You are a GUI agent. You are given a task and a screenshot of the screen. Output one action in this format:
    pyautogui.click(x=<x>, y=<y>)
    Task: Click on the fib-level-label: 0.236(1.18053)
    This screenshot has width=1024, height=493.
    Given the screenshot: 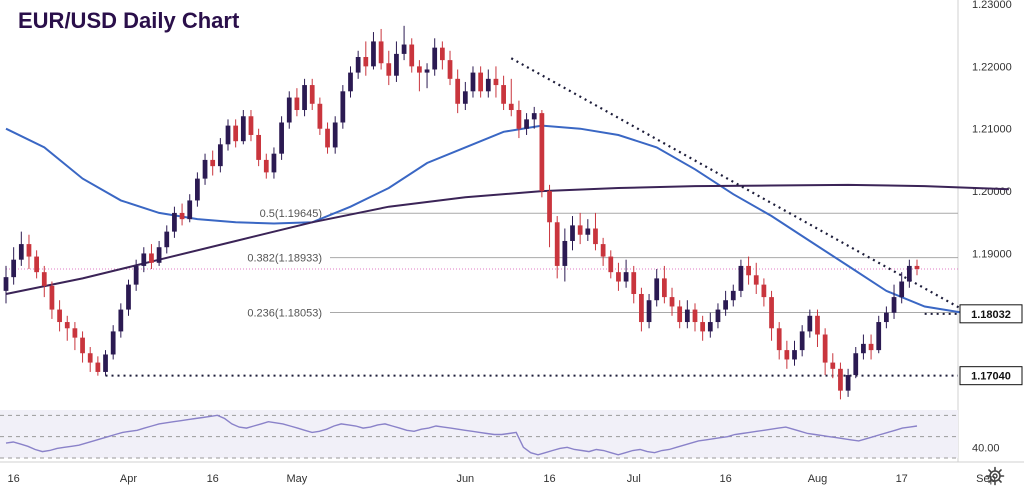 What is the action you would take?
    pyautogui.click(x=284, y=314)
    